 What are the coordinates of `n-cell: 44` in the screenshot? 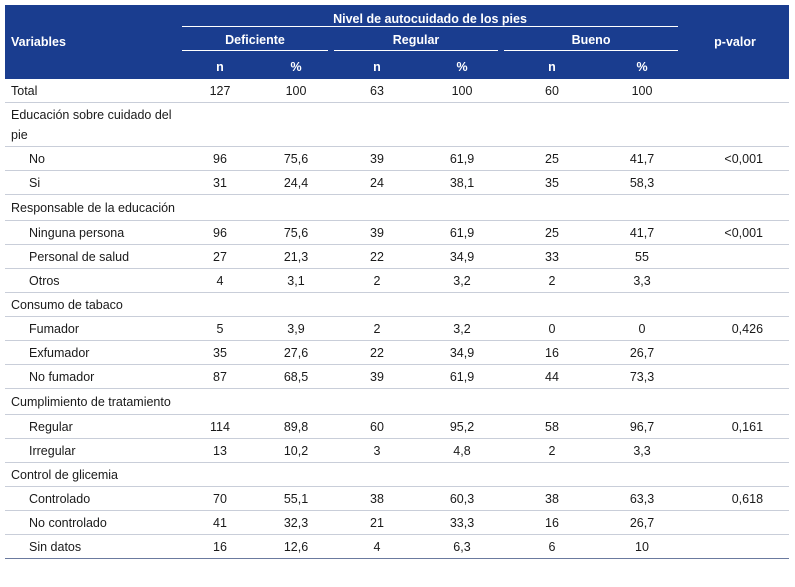 It's located at (552, 376).